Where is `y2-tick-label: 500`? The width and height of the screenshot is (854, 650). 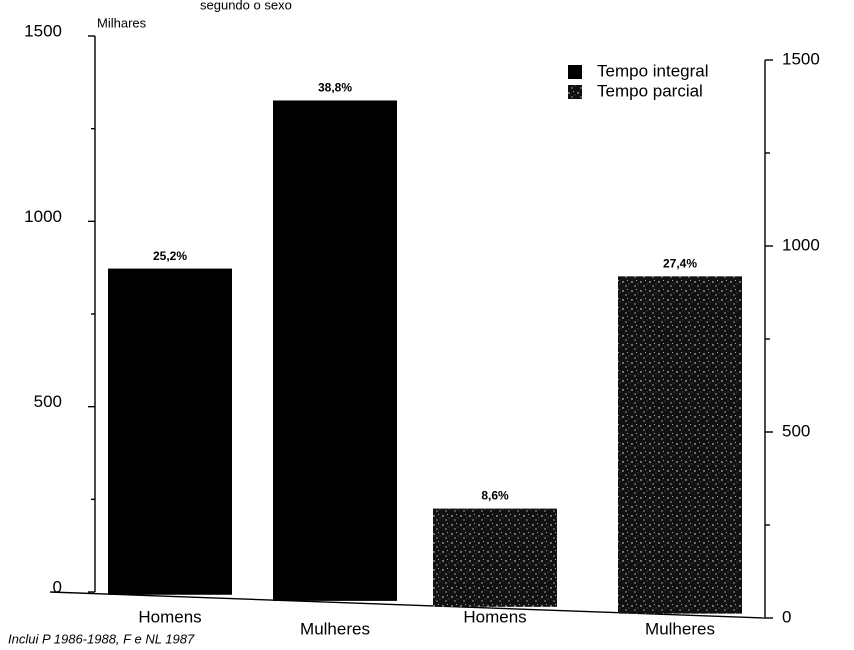
y2-tick-label: 500 is located at coordinates (796, 430).